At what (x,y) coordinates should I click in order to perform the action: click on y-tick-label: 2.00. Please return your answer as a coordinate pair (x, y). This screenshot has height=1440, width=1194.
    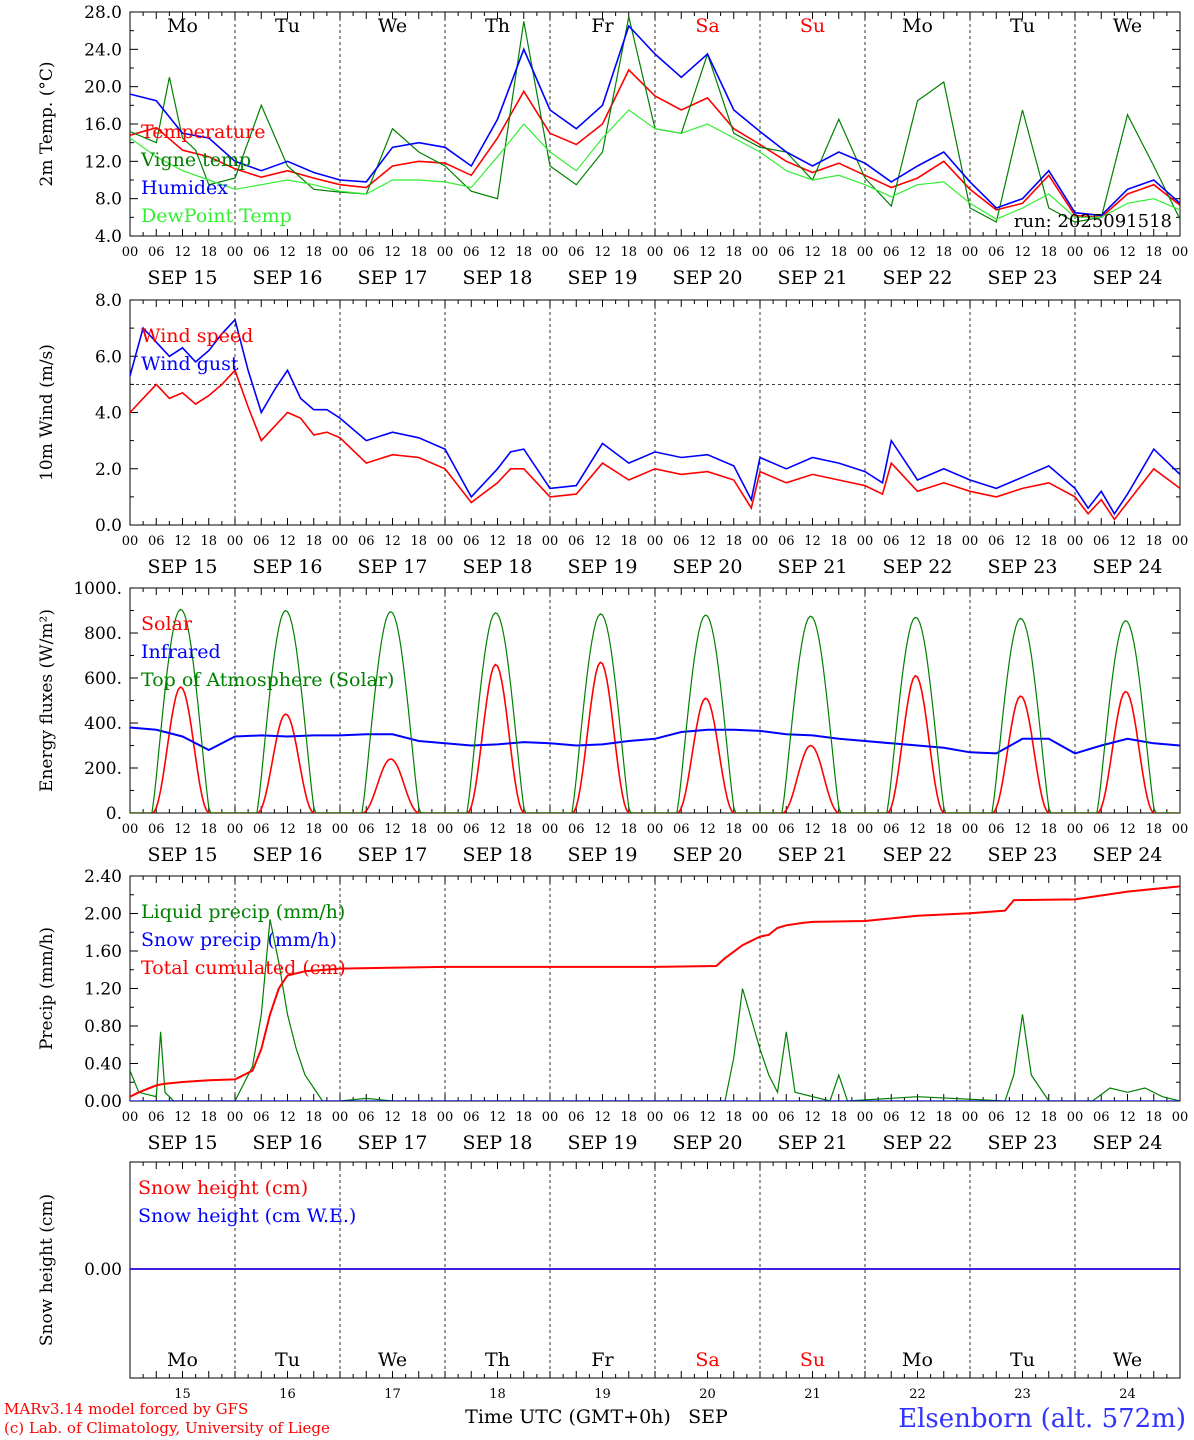
    Looking at the image, I should click on (103, 915).